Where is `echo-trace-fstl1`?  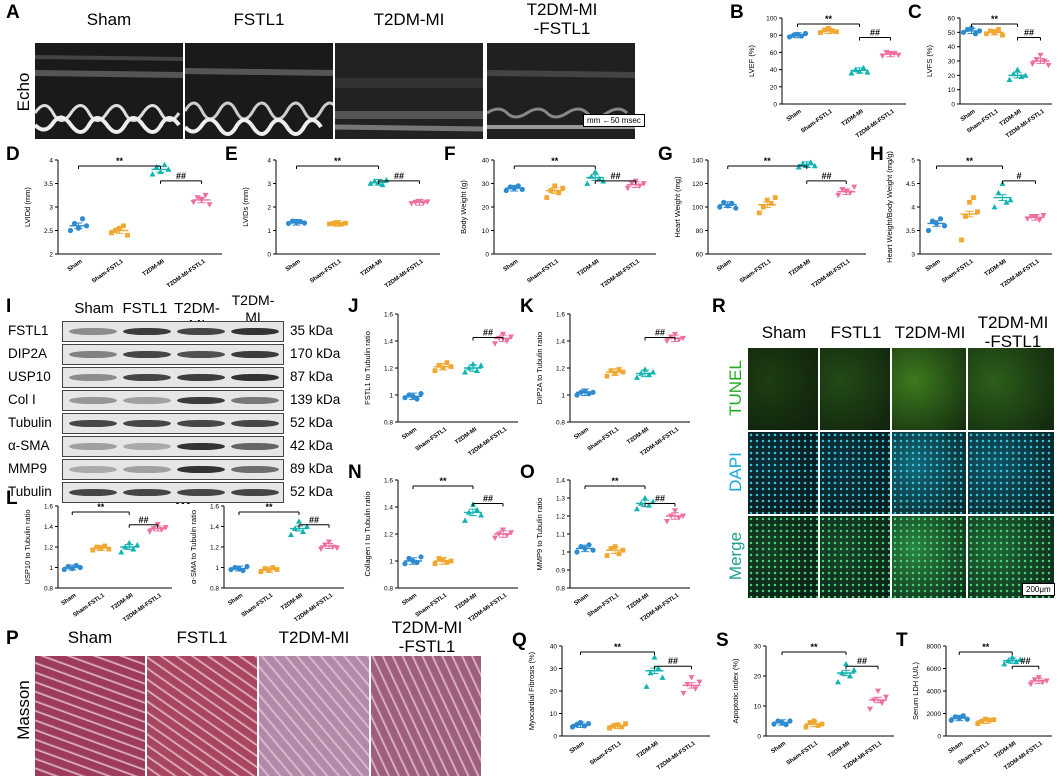
echo-trace-fstl1 is located at coordinates (259, 91).